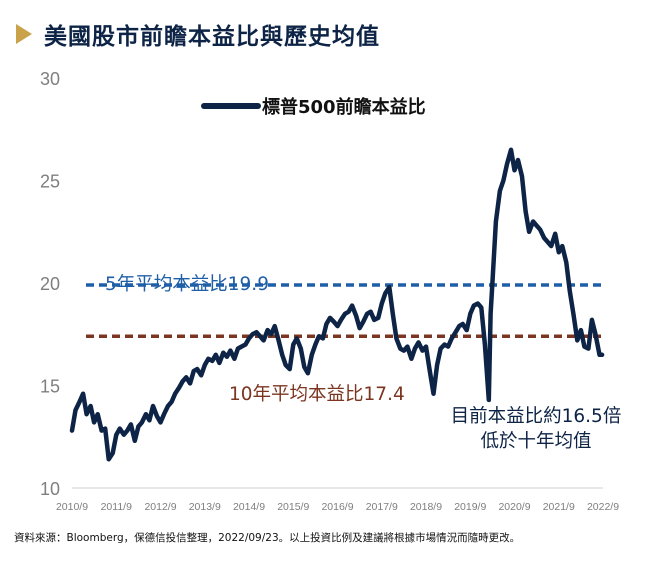 This screenshot has height=564, width=669. Describe the element at coordinates (160, 507) in the screenshot. I see `x-tick-label: 2012/9` at that location.